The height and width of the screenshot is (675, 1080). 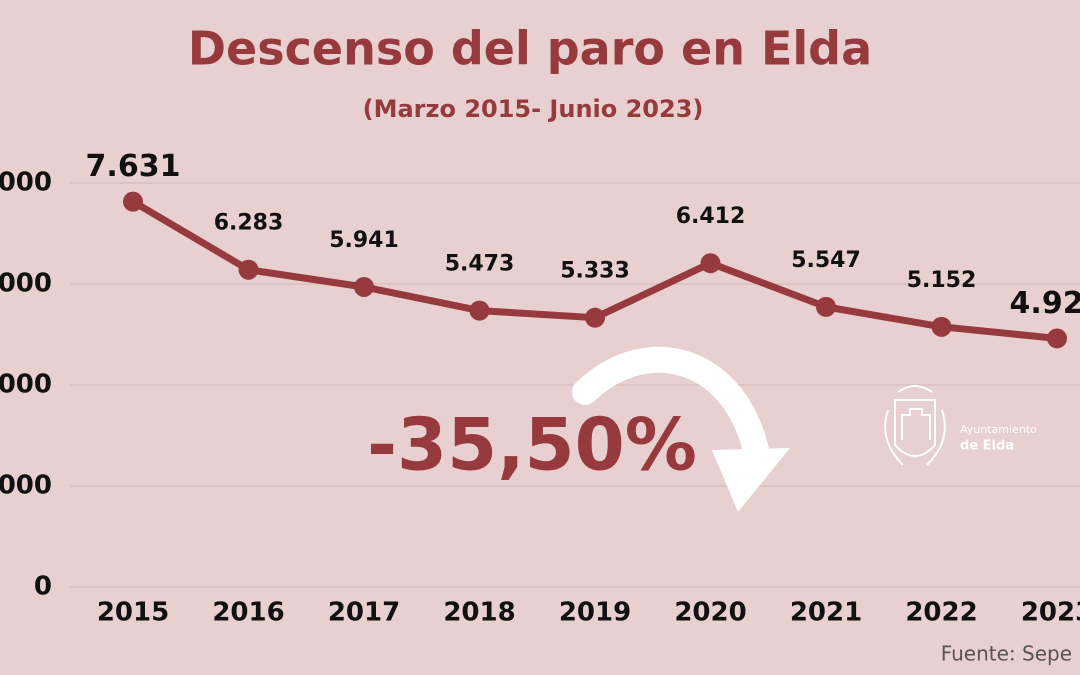 I want to click on y-tick-label: 2000, so click(x=26, y=486).